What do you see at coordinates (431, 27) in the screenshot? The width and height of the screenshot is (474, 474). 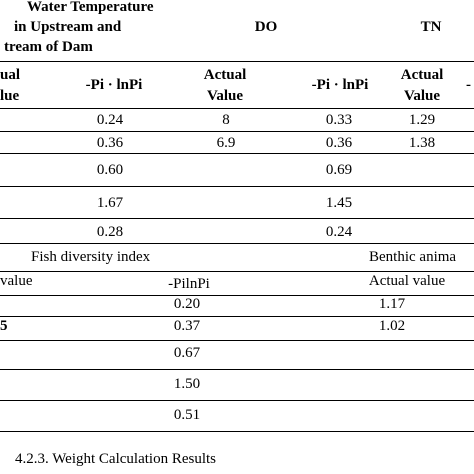 I see `header-tn: TN` at bounding box center [431, 27].